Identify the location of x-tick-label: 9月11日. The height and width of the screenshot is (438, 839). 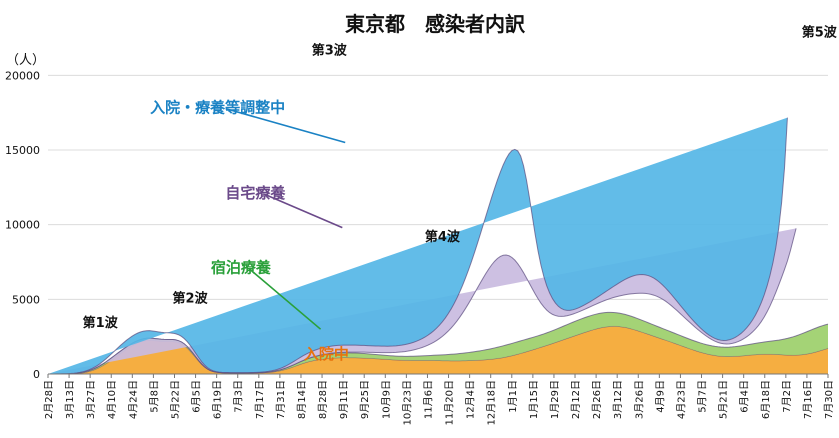
(344, 399).